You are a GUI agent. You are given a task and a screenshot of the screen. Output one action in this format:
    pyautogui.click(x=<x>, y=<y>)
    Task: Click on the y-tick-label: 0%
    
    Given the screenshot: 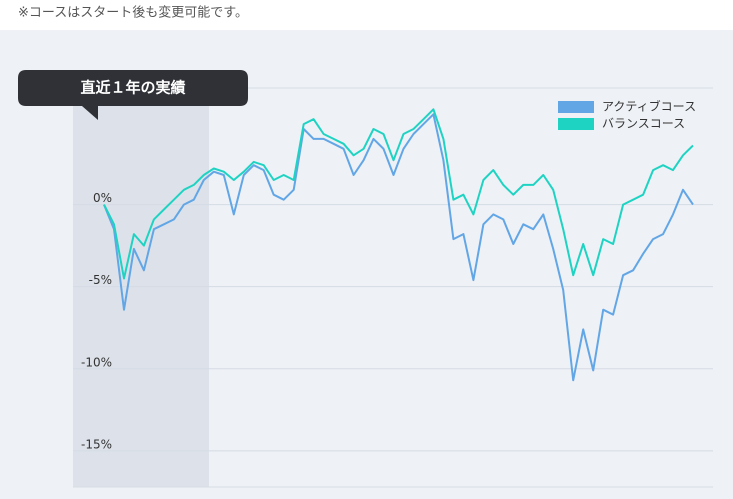 What is the action you would take?
    pyautogui.click(x=102, y=198)
    